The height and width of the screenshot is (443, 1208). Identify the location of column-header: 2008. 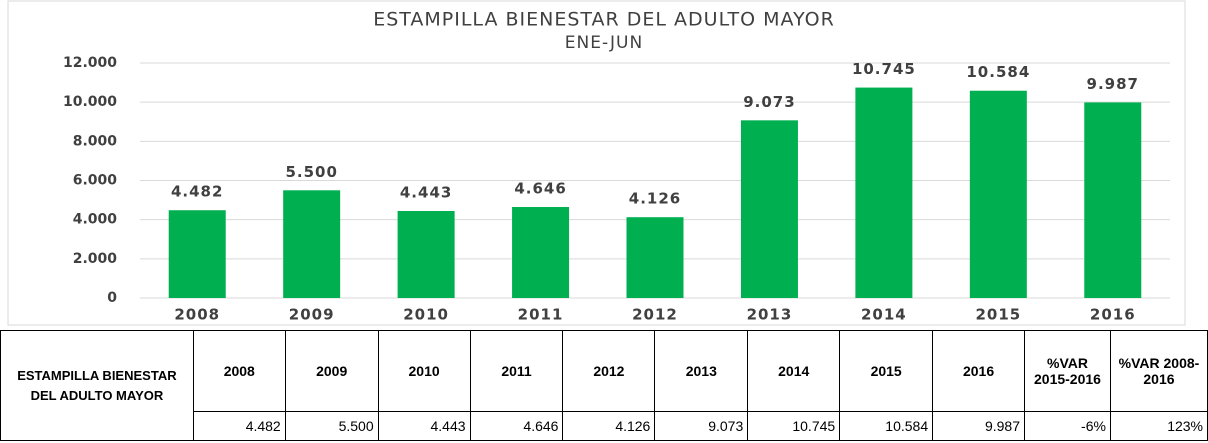
(239, 371).